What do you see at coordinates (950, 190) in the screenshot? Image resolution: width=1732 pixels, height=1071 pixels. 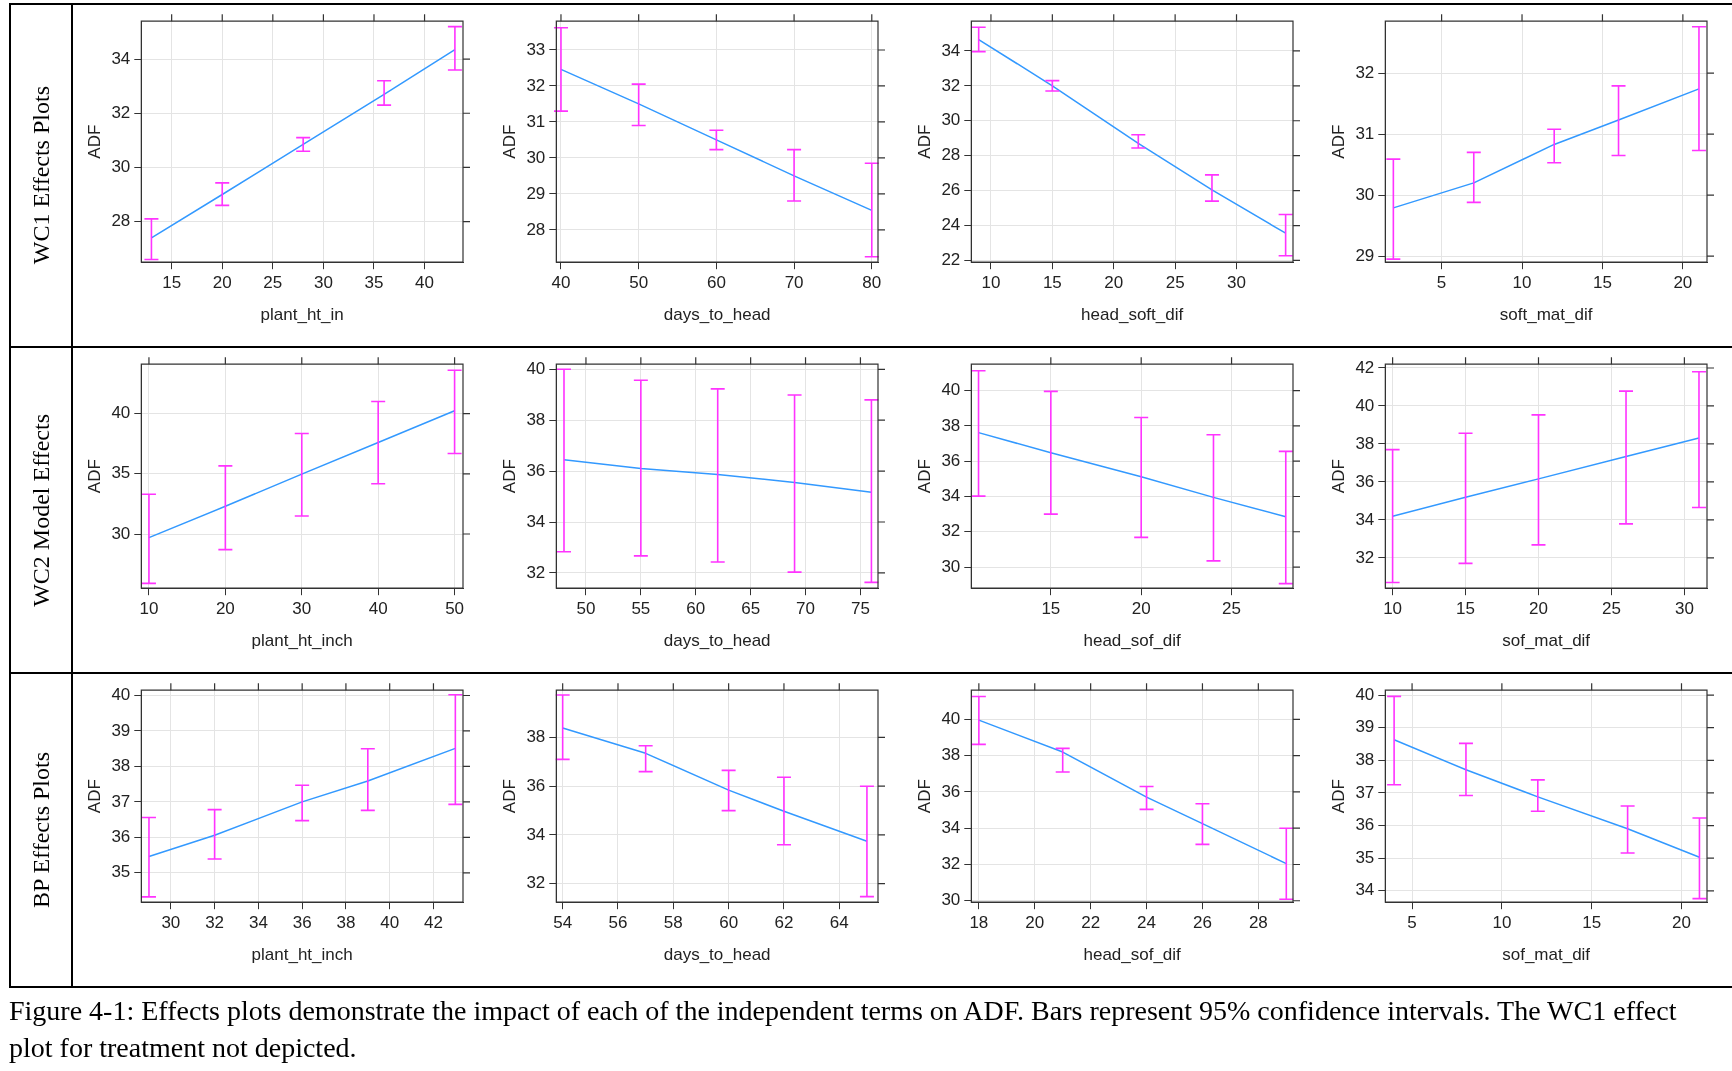 I see `y-tick-label: 26` at bounding box center [950, 190].